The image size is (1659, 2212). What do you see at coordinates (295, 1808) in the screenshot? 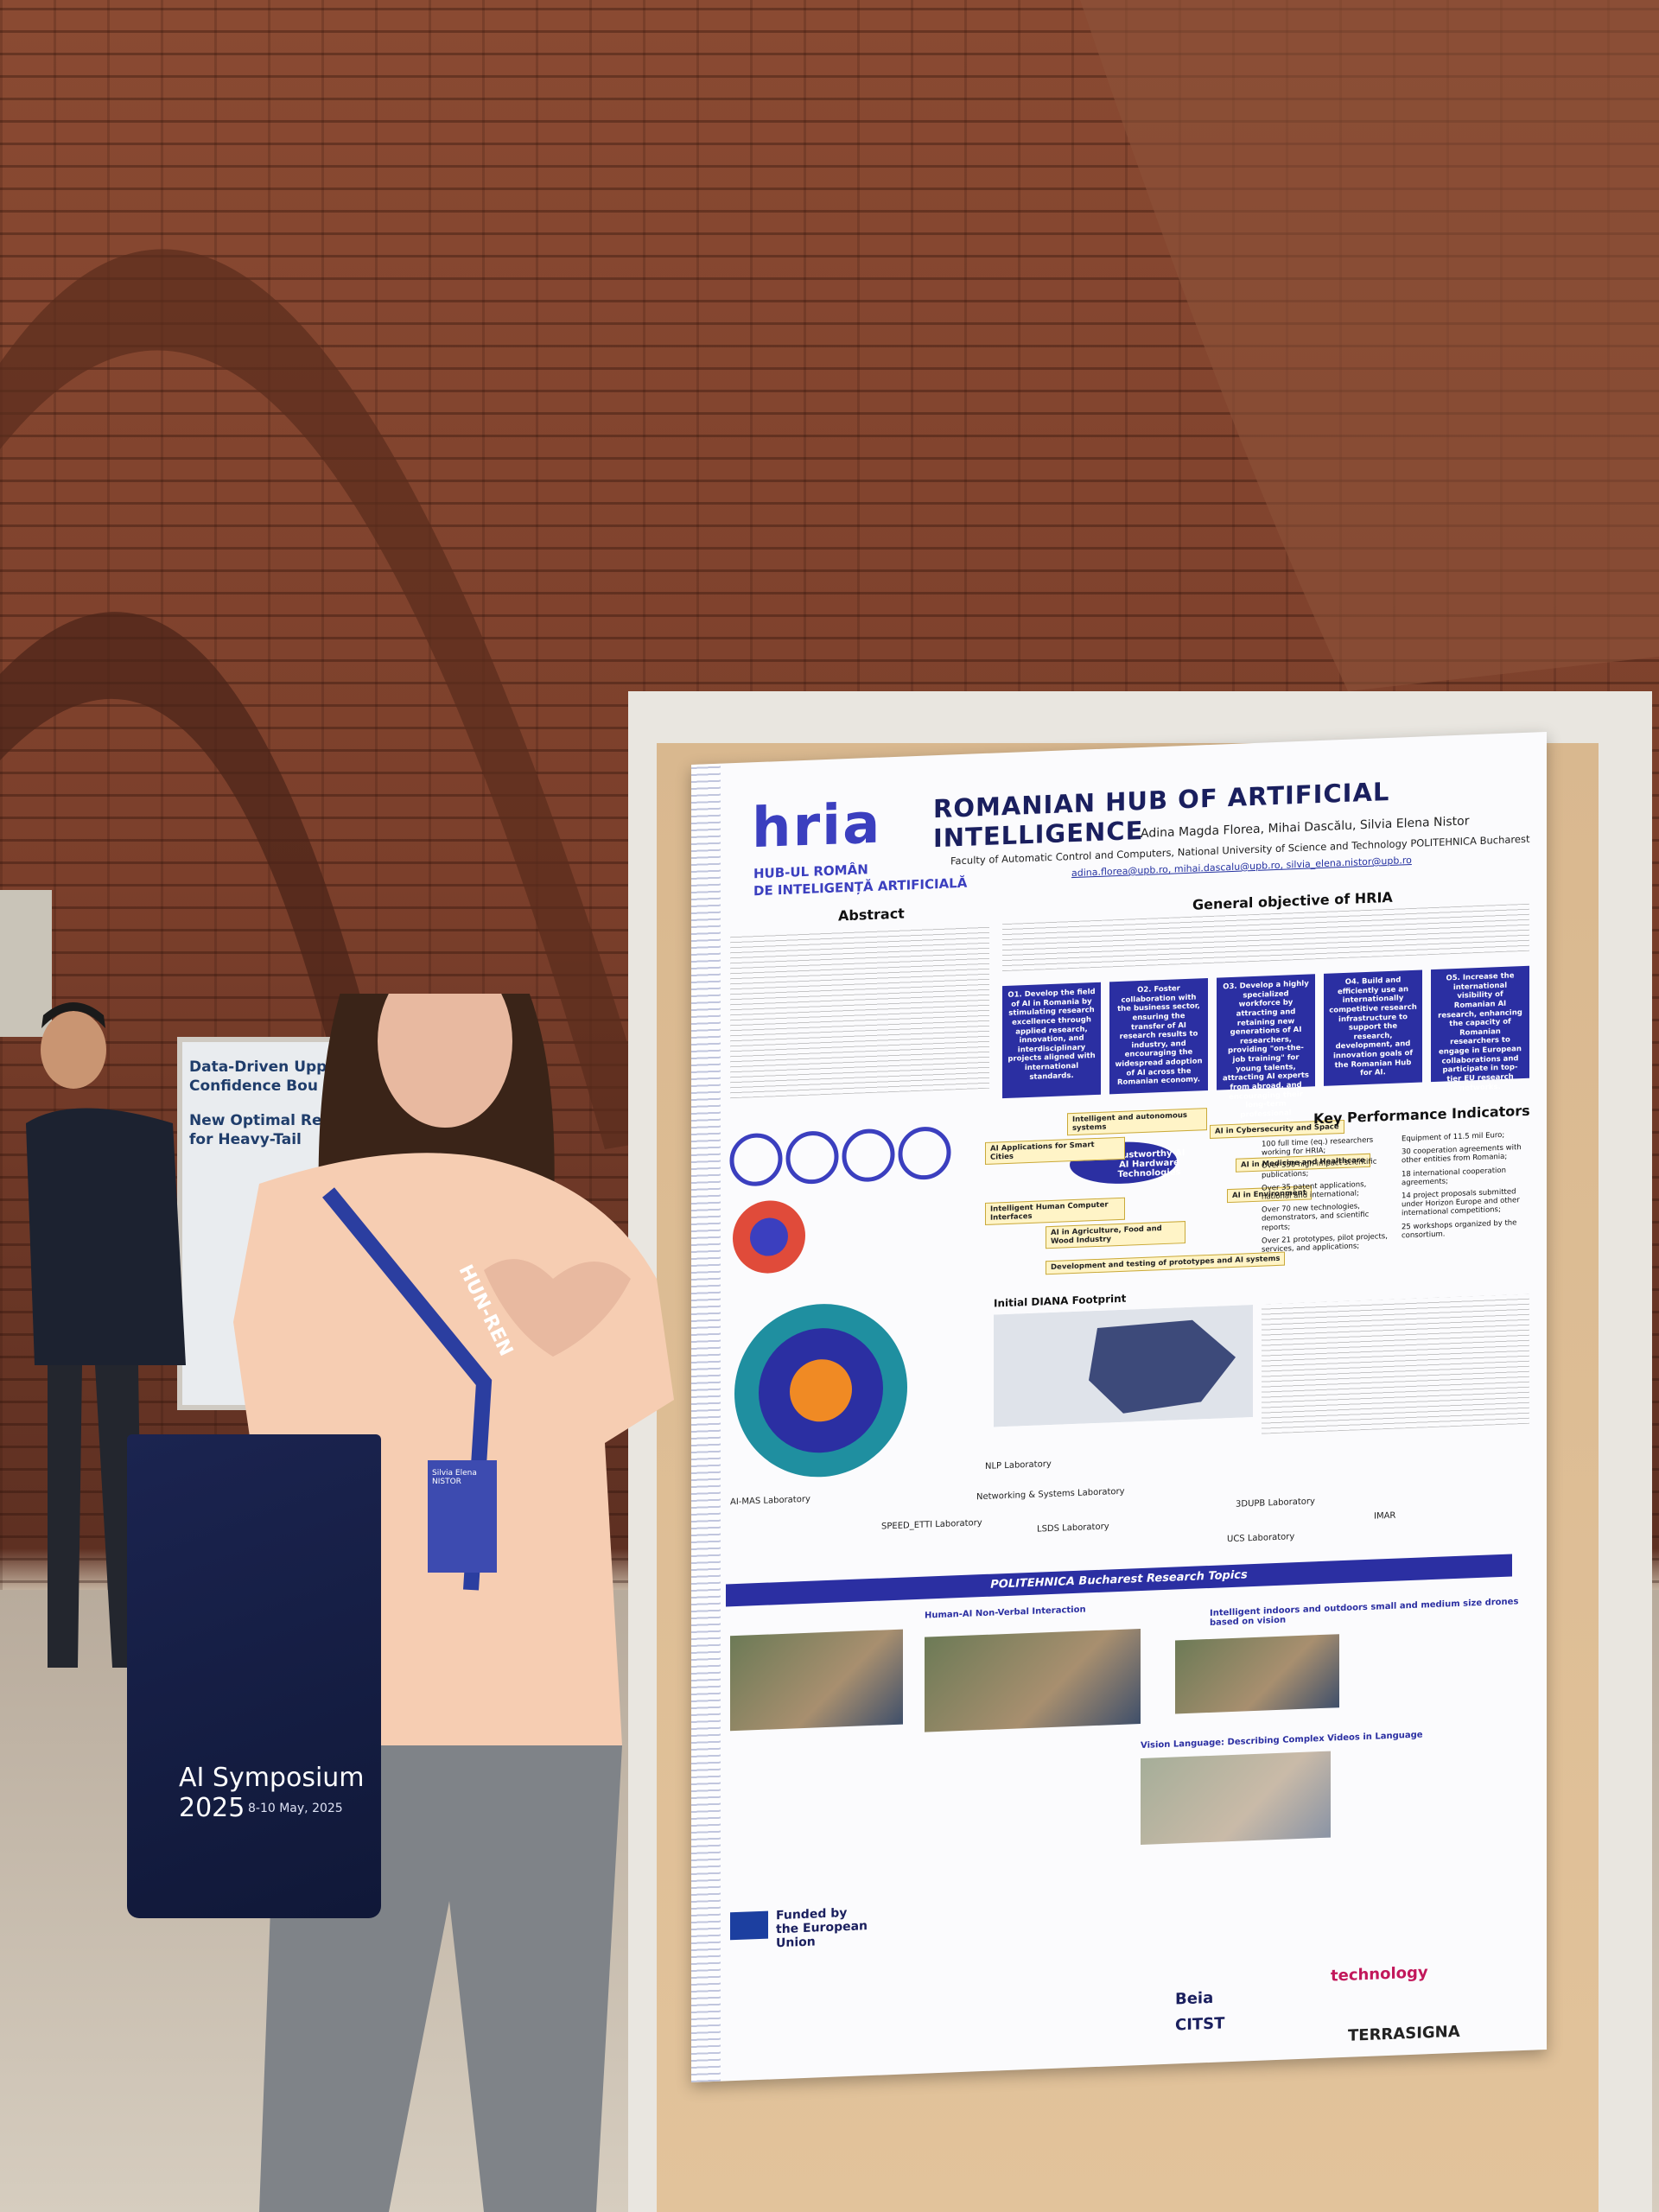
I see `bag-date: 8-10 May, 2025` at bounding box center [295, 1808].